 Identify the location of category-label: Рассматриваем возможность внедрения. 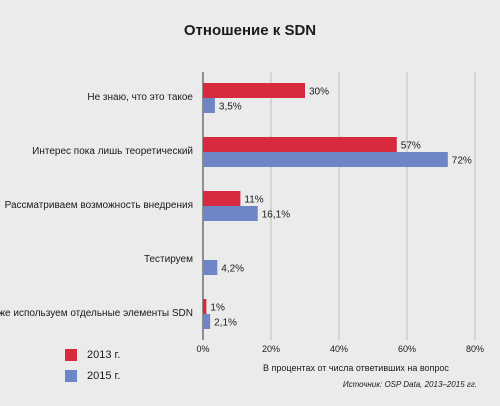
(99, 205).